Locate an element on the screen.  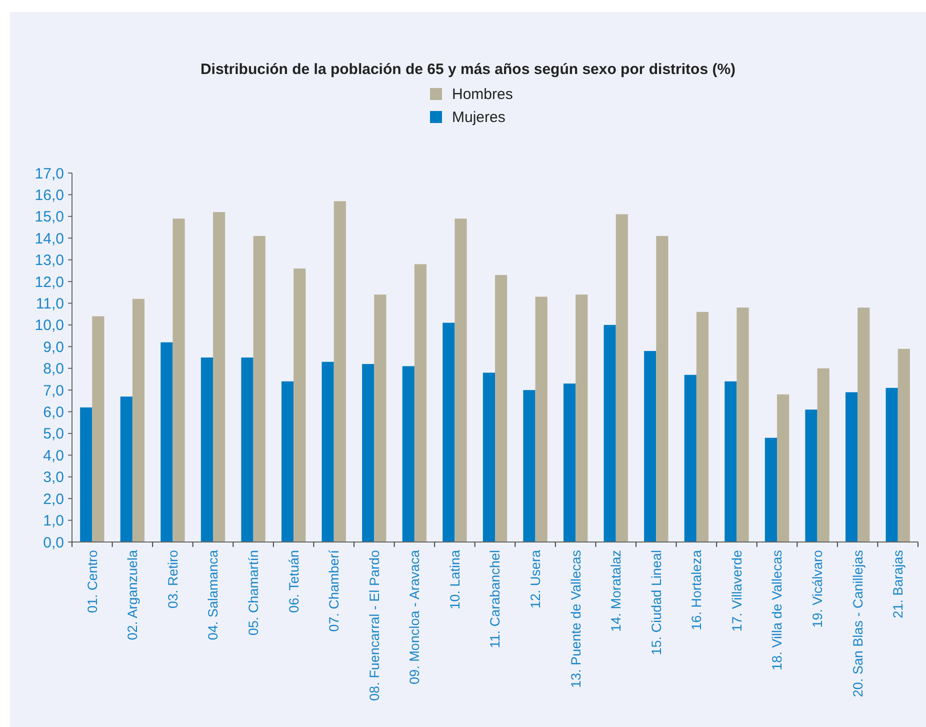
y-tick-label: 6,0 is located at coordinates (53, 413).